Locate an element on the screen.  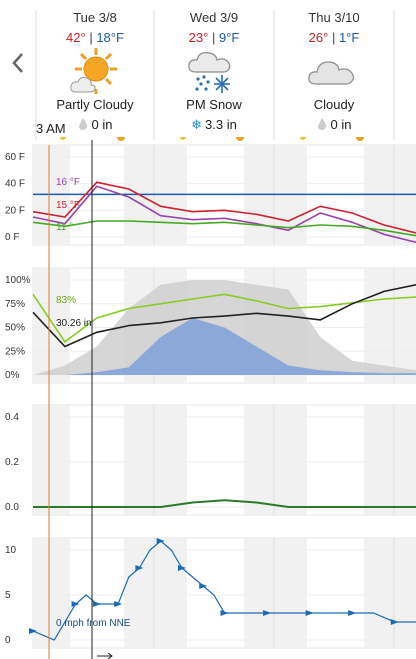
series-label-pressure: 30.26 in is located at coordinates (74, 323).